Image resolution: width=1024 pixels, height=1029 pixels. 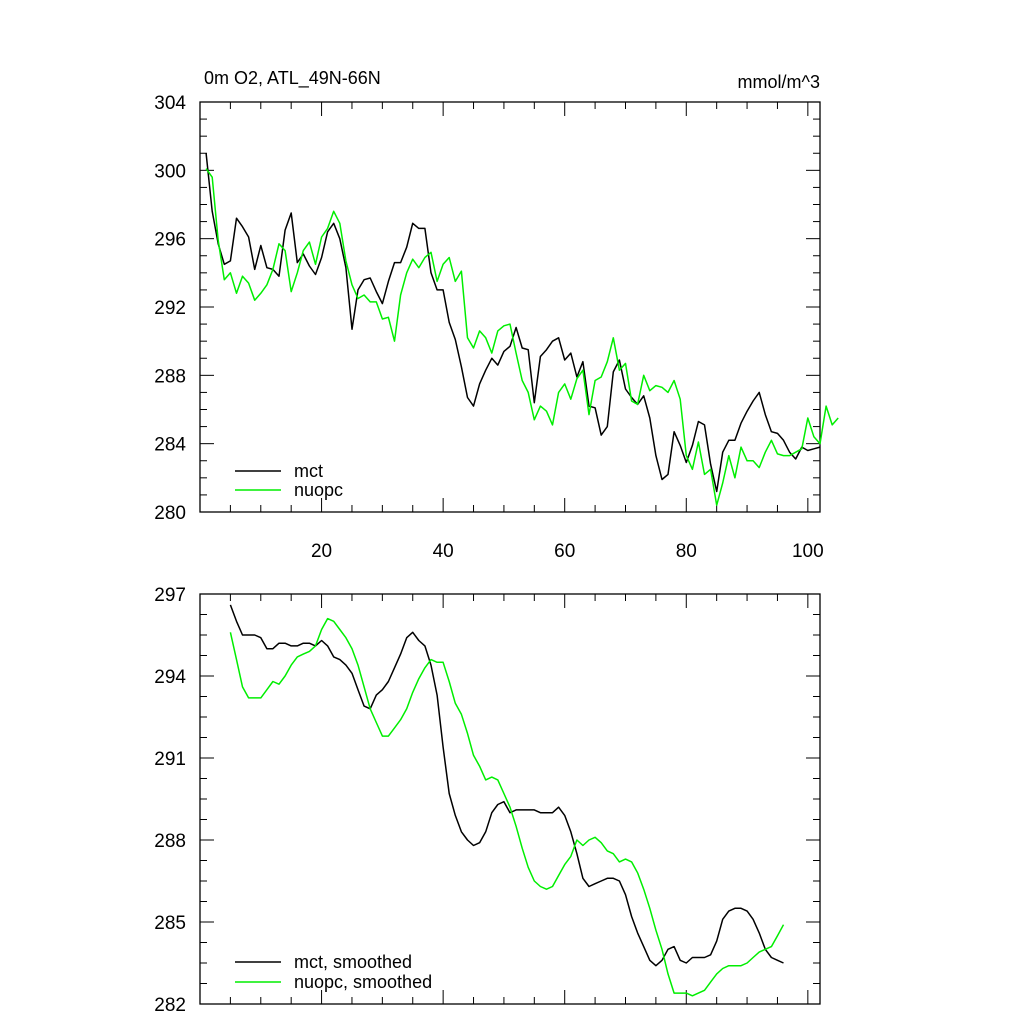 What do you see at coordinates (779, 82) in the screenshot?
I see `top-panel-units: mmol/m^3` at bounding box center [779, 82].